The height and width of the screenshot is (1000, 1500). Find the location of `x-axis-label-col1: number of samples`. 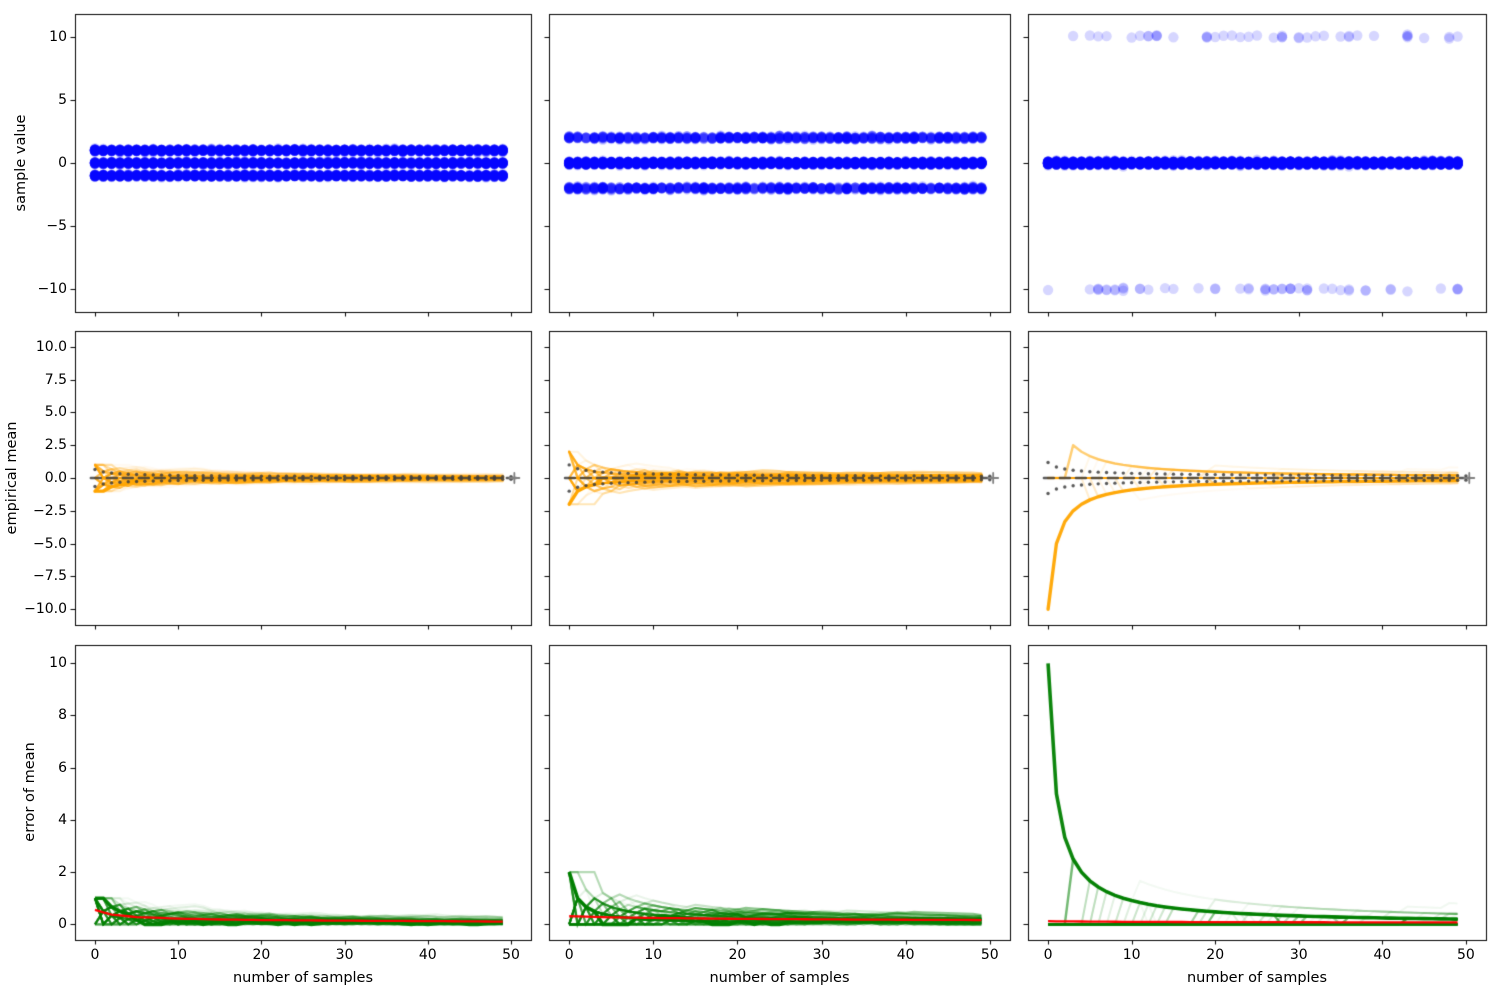

x-axis-label-col1: number of samples is located at coordinates (303, 978).